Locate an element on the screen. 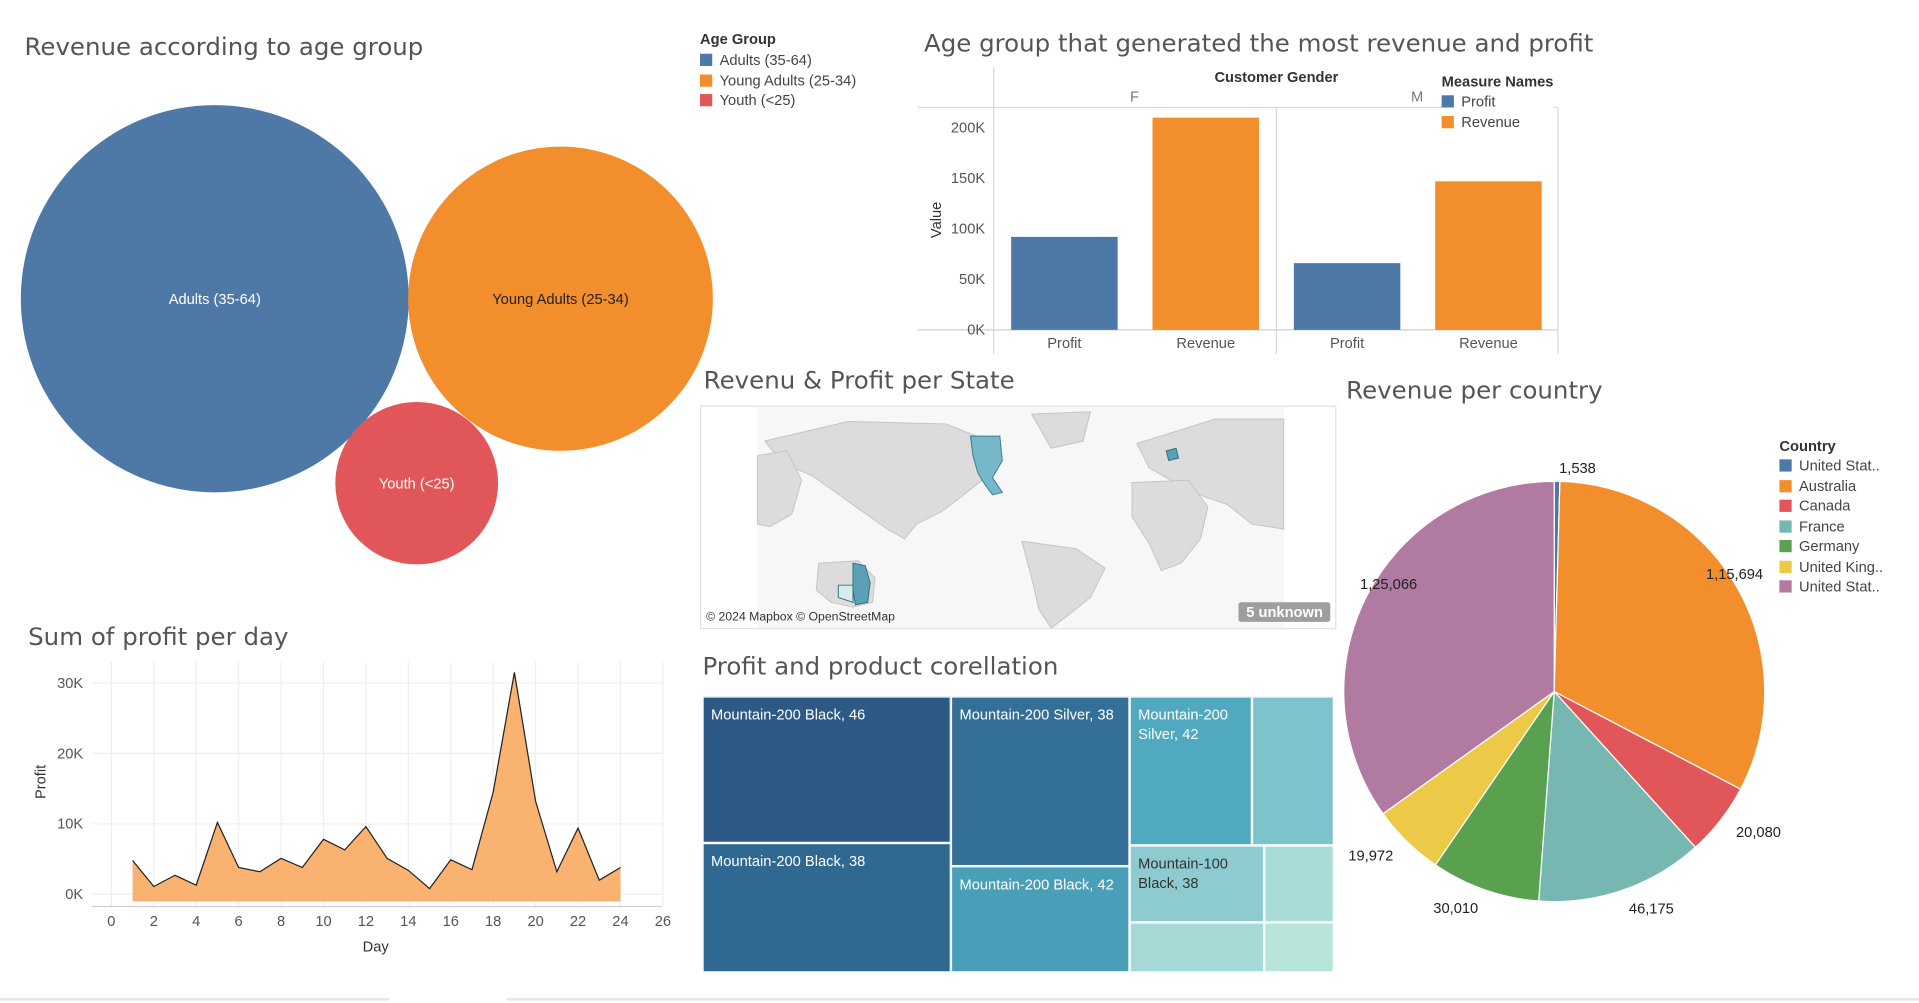 This screenshot has width=1919, height=1003. highlight-europe is located at coordinates (1172, 454).